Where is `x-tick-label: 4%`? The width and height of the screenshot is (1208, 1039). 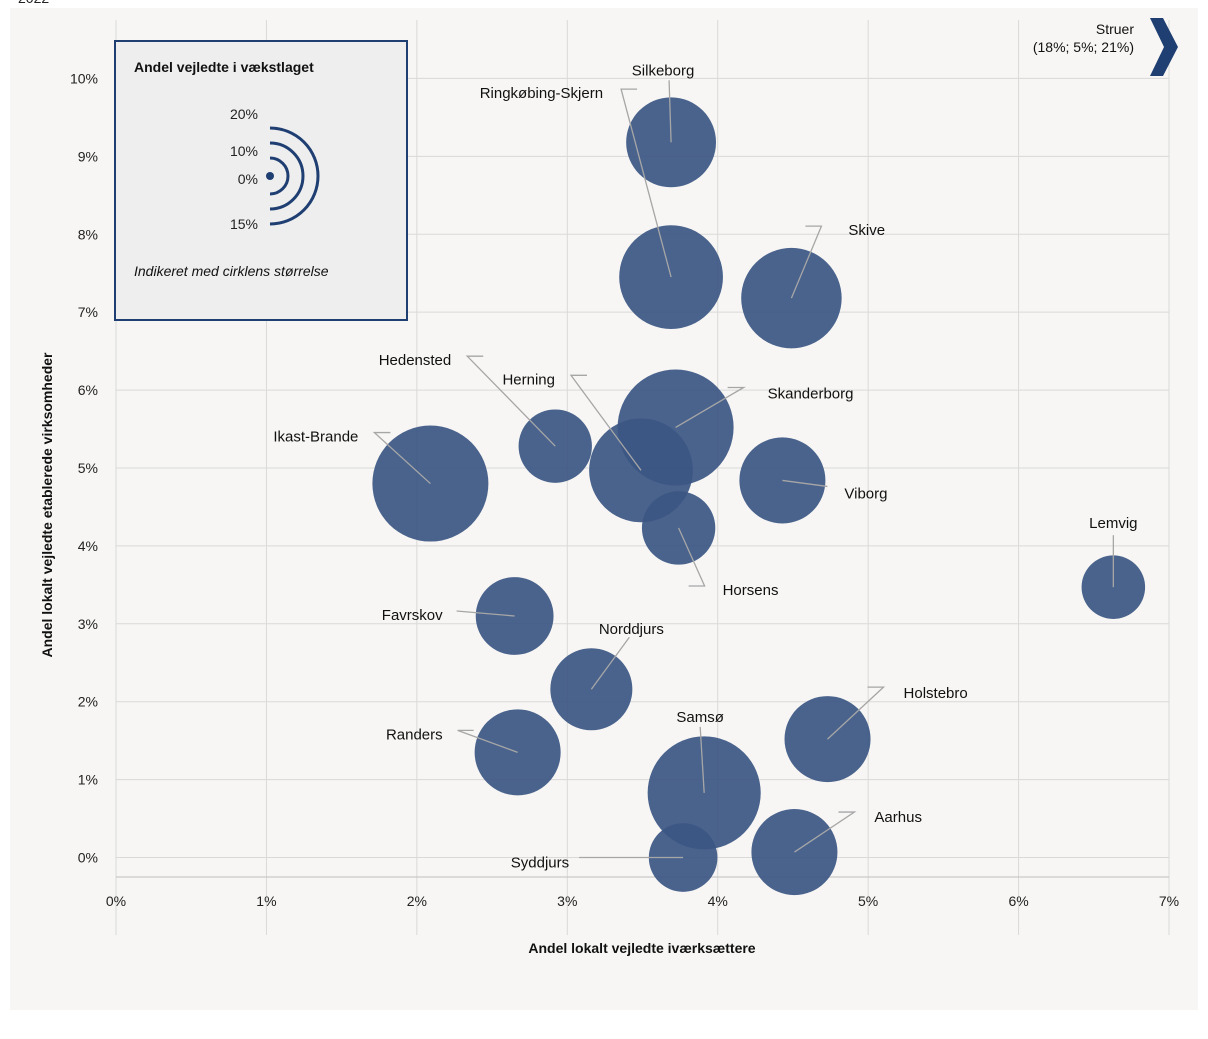
x-tick-label: 4% is located at coordinates (718, 901).